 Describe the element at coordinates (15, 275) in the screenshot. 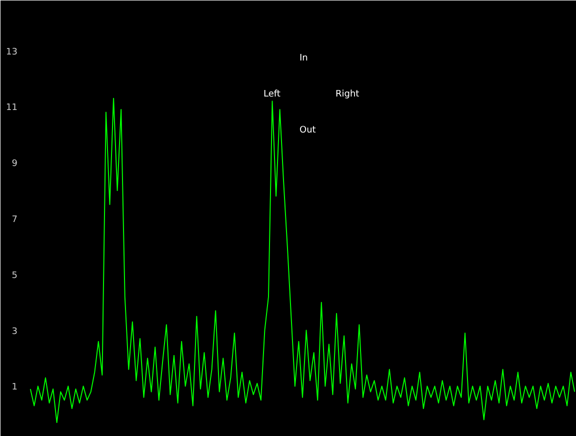

I see `y-tick-label: 5` at that location.